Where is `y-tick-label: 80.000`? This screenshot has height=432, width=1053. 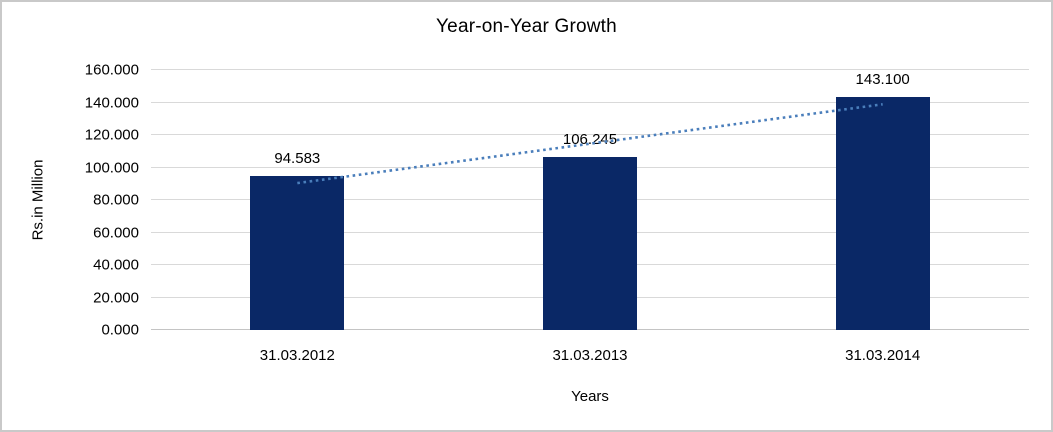
y-tick-label: 80.000 is located at coordinates (116, 200).